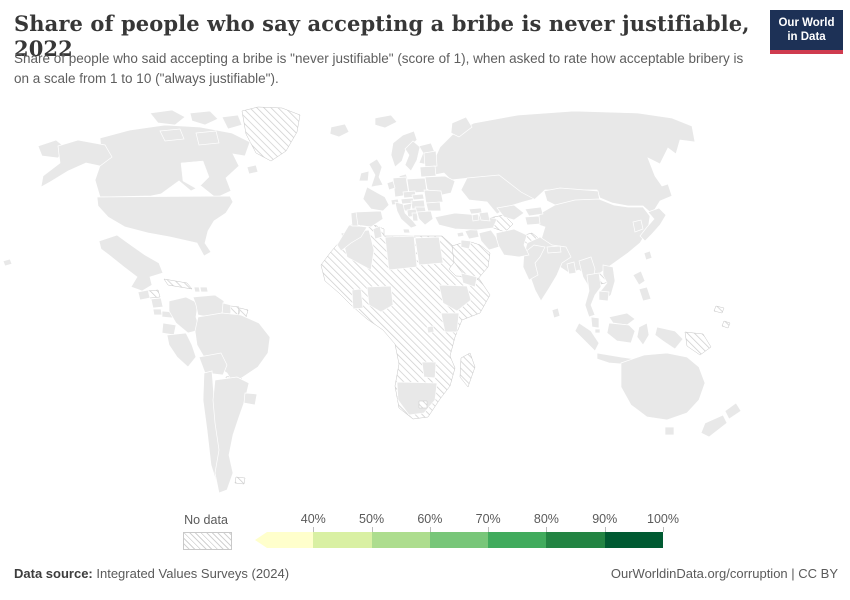 The width and height of the screenshot is (850, 600). Describe the element at coordinates (364, 176) in the screenshot. I see `country-ireland` at that location.